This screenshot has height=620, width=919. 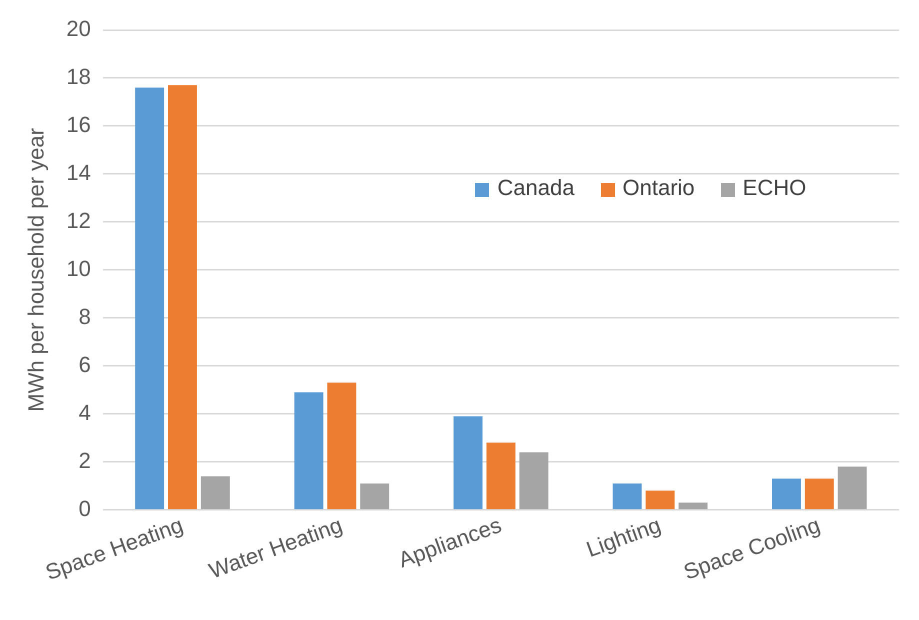 I want to click on y-tick-label: 2, so click(x=84, y=460).